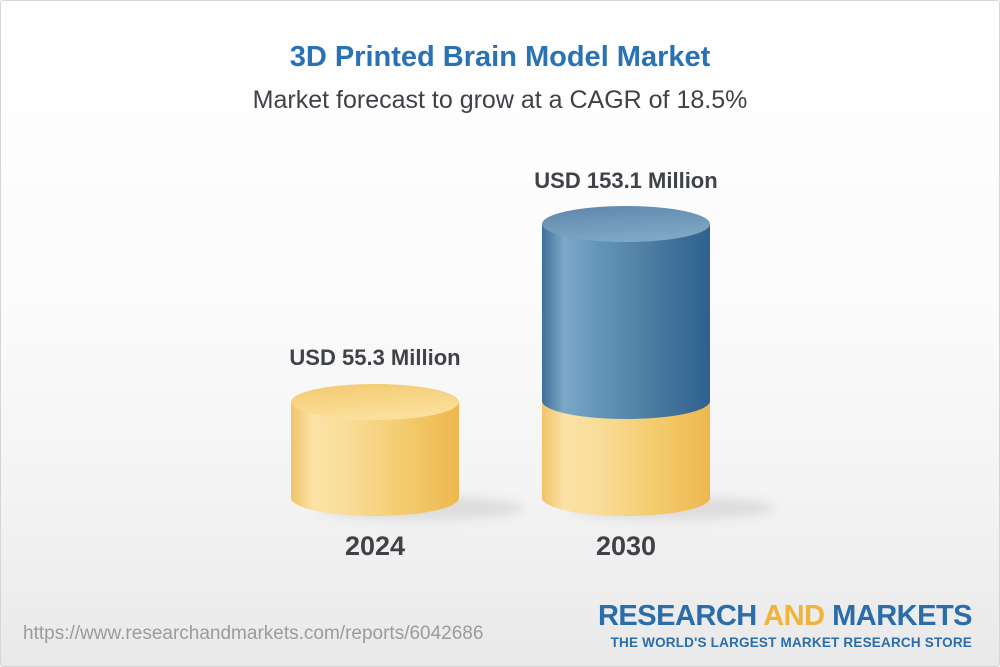 Image resolution: width=1000 pixels, height=667 pixels. Describe the element at coordinates (626, 224) in the screenshot. I see `bar-2030-top` at that location.